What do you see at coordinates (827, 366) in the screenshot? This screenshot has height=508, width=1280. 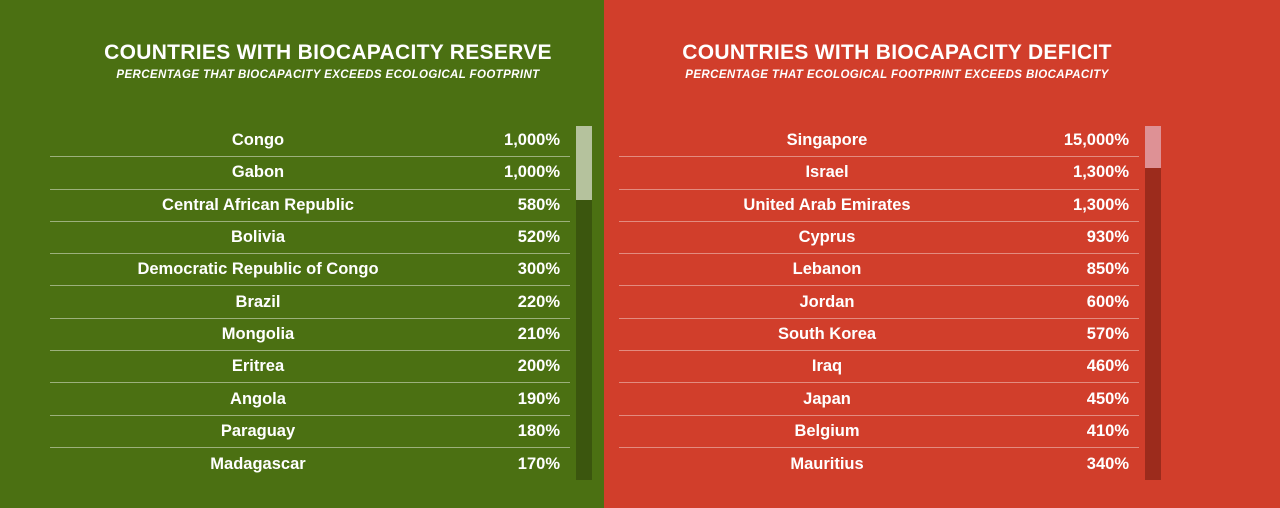 I see `country-name: Iraq` at bounding box center [827, 366].